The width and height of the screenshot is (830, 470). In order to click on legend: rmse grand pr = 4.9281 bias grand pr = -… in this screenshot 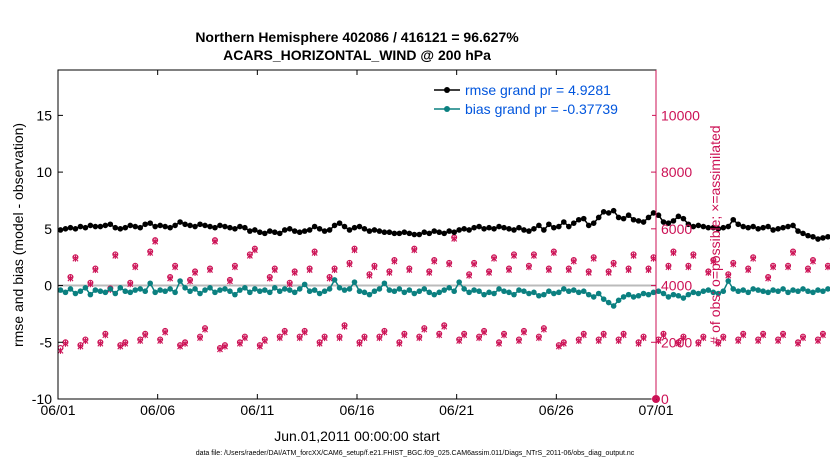, I will do `click(541, 98)`.